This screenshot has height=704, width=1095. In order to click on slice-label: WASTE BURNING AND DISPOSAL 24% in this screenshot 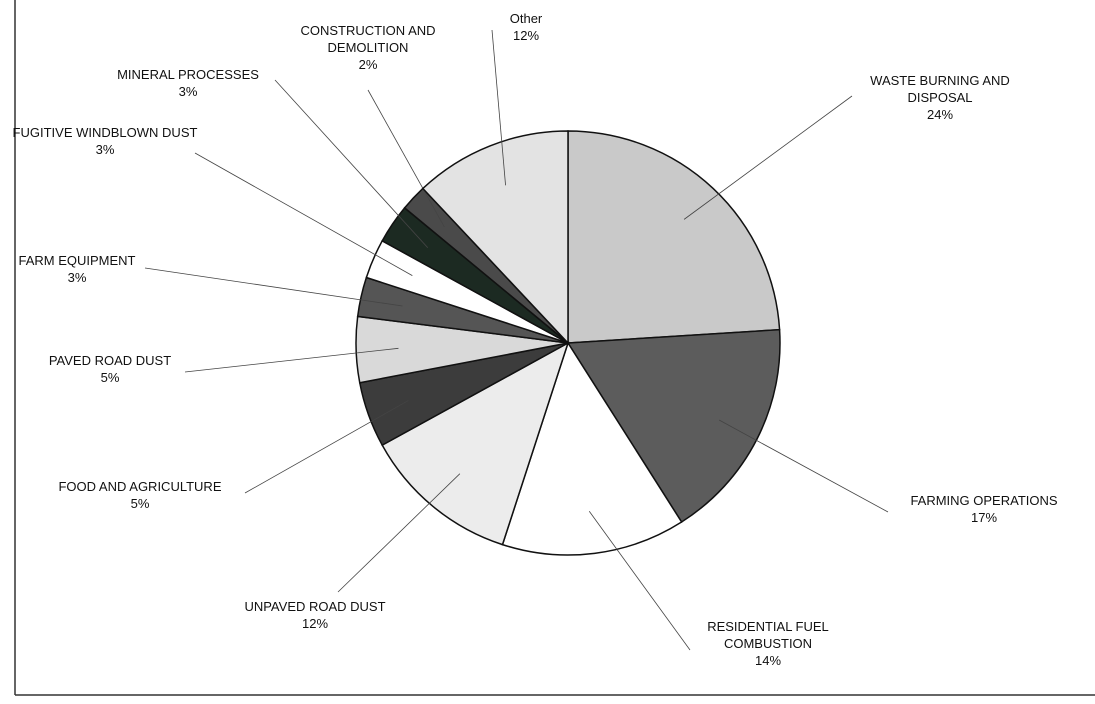, I will do `click(940, 97)`.